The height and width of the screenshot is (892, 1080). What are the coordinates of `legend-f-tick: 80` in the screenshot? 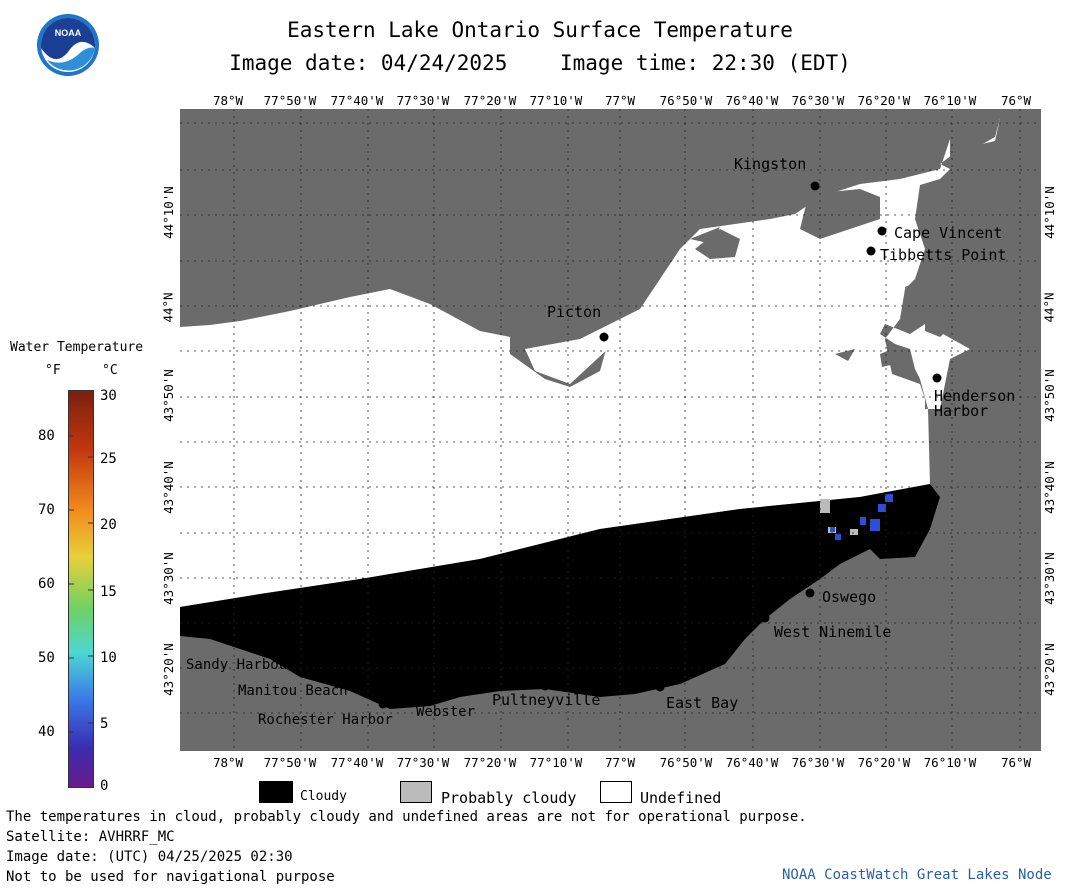 It's located at (46, 436).